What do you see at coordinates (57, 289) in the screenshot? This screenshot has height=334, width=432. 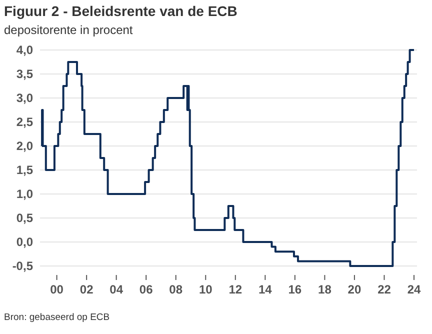 I see `x-tick-label: 00` at bounding box center [57, 289].